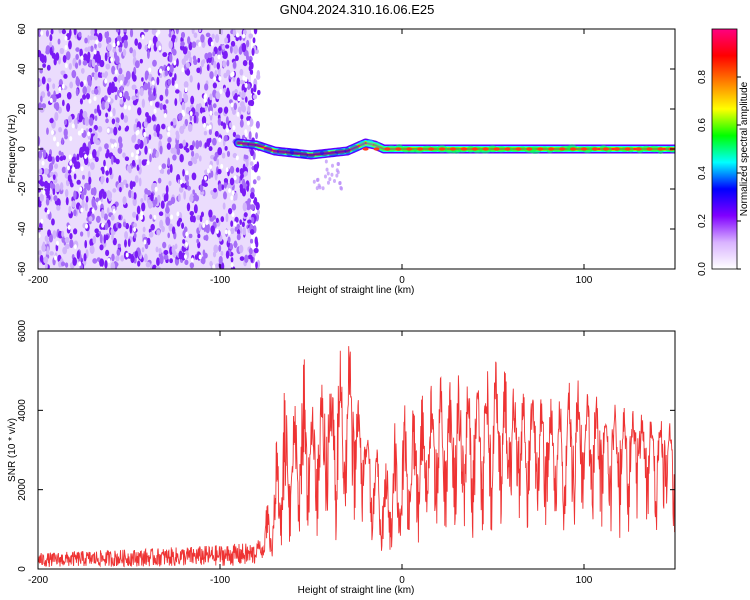 The width and height of the screenshot is (750, 600). I want to click on ridge-tail, so click(314, 181).